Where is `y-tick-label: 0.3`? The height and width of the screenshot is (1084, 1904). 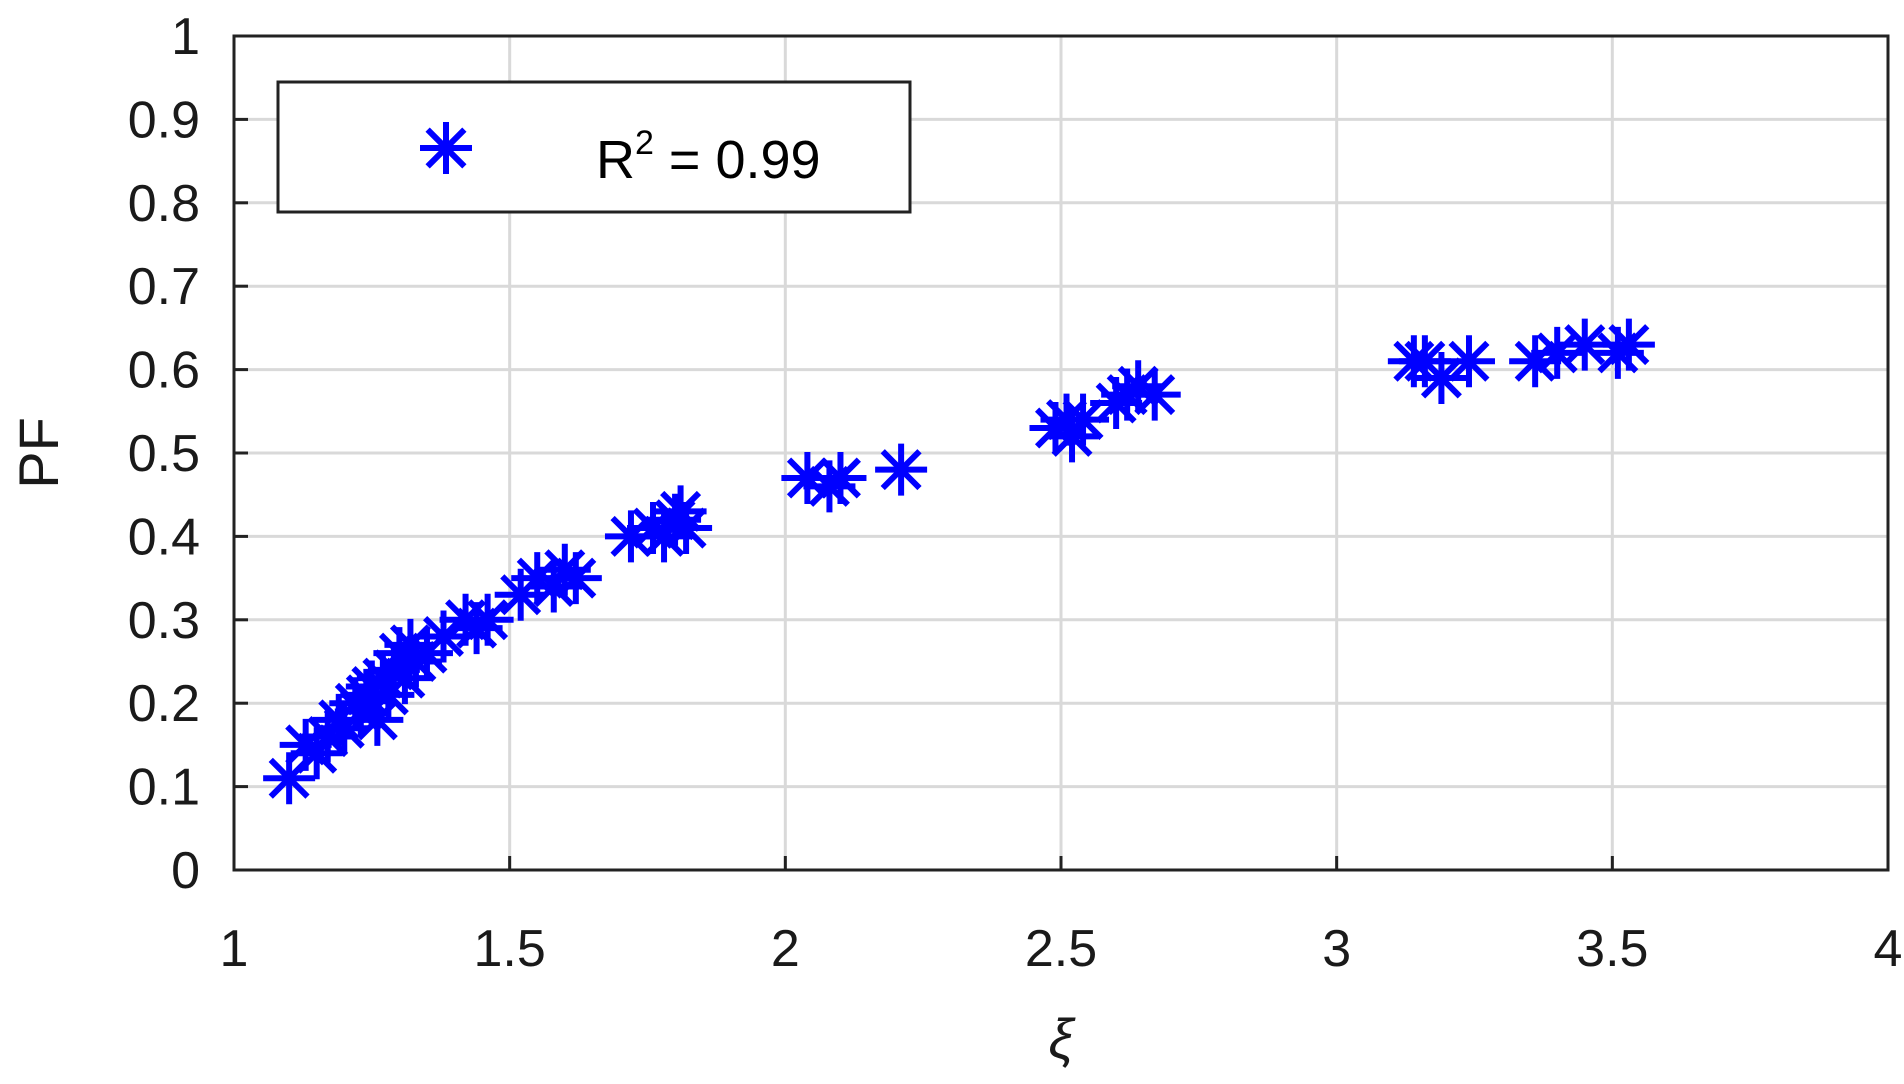 y-tick-label: 0.3 is located at coordinates (164, 621).